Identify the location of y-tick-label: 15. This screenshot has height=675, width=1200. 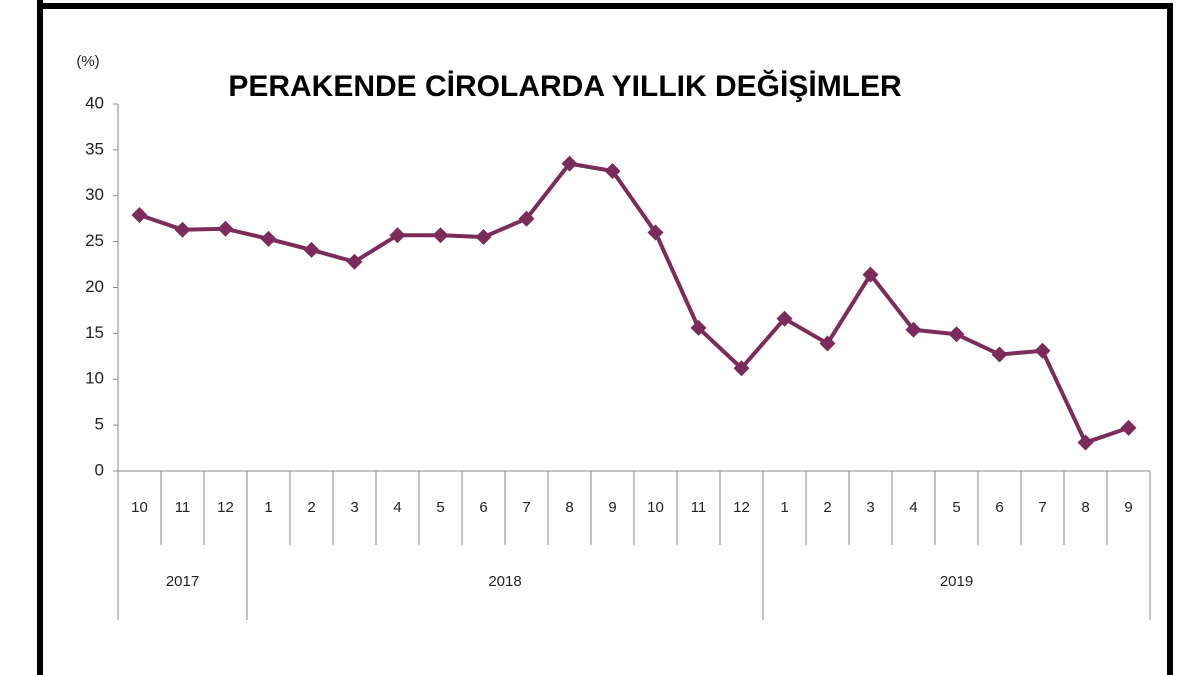
(94, 332).